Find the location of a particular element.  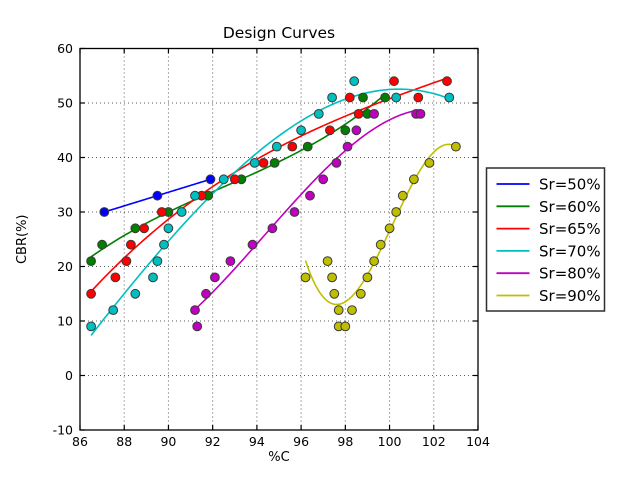

x-tick-label: 94 is located at coordinates (257, 441).